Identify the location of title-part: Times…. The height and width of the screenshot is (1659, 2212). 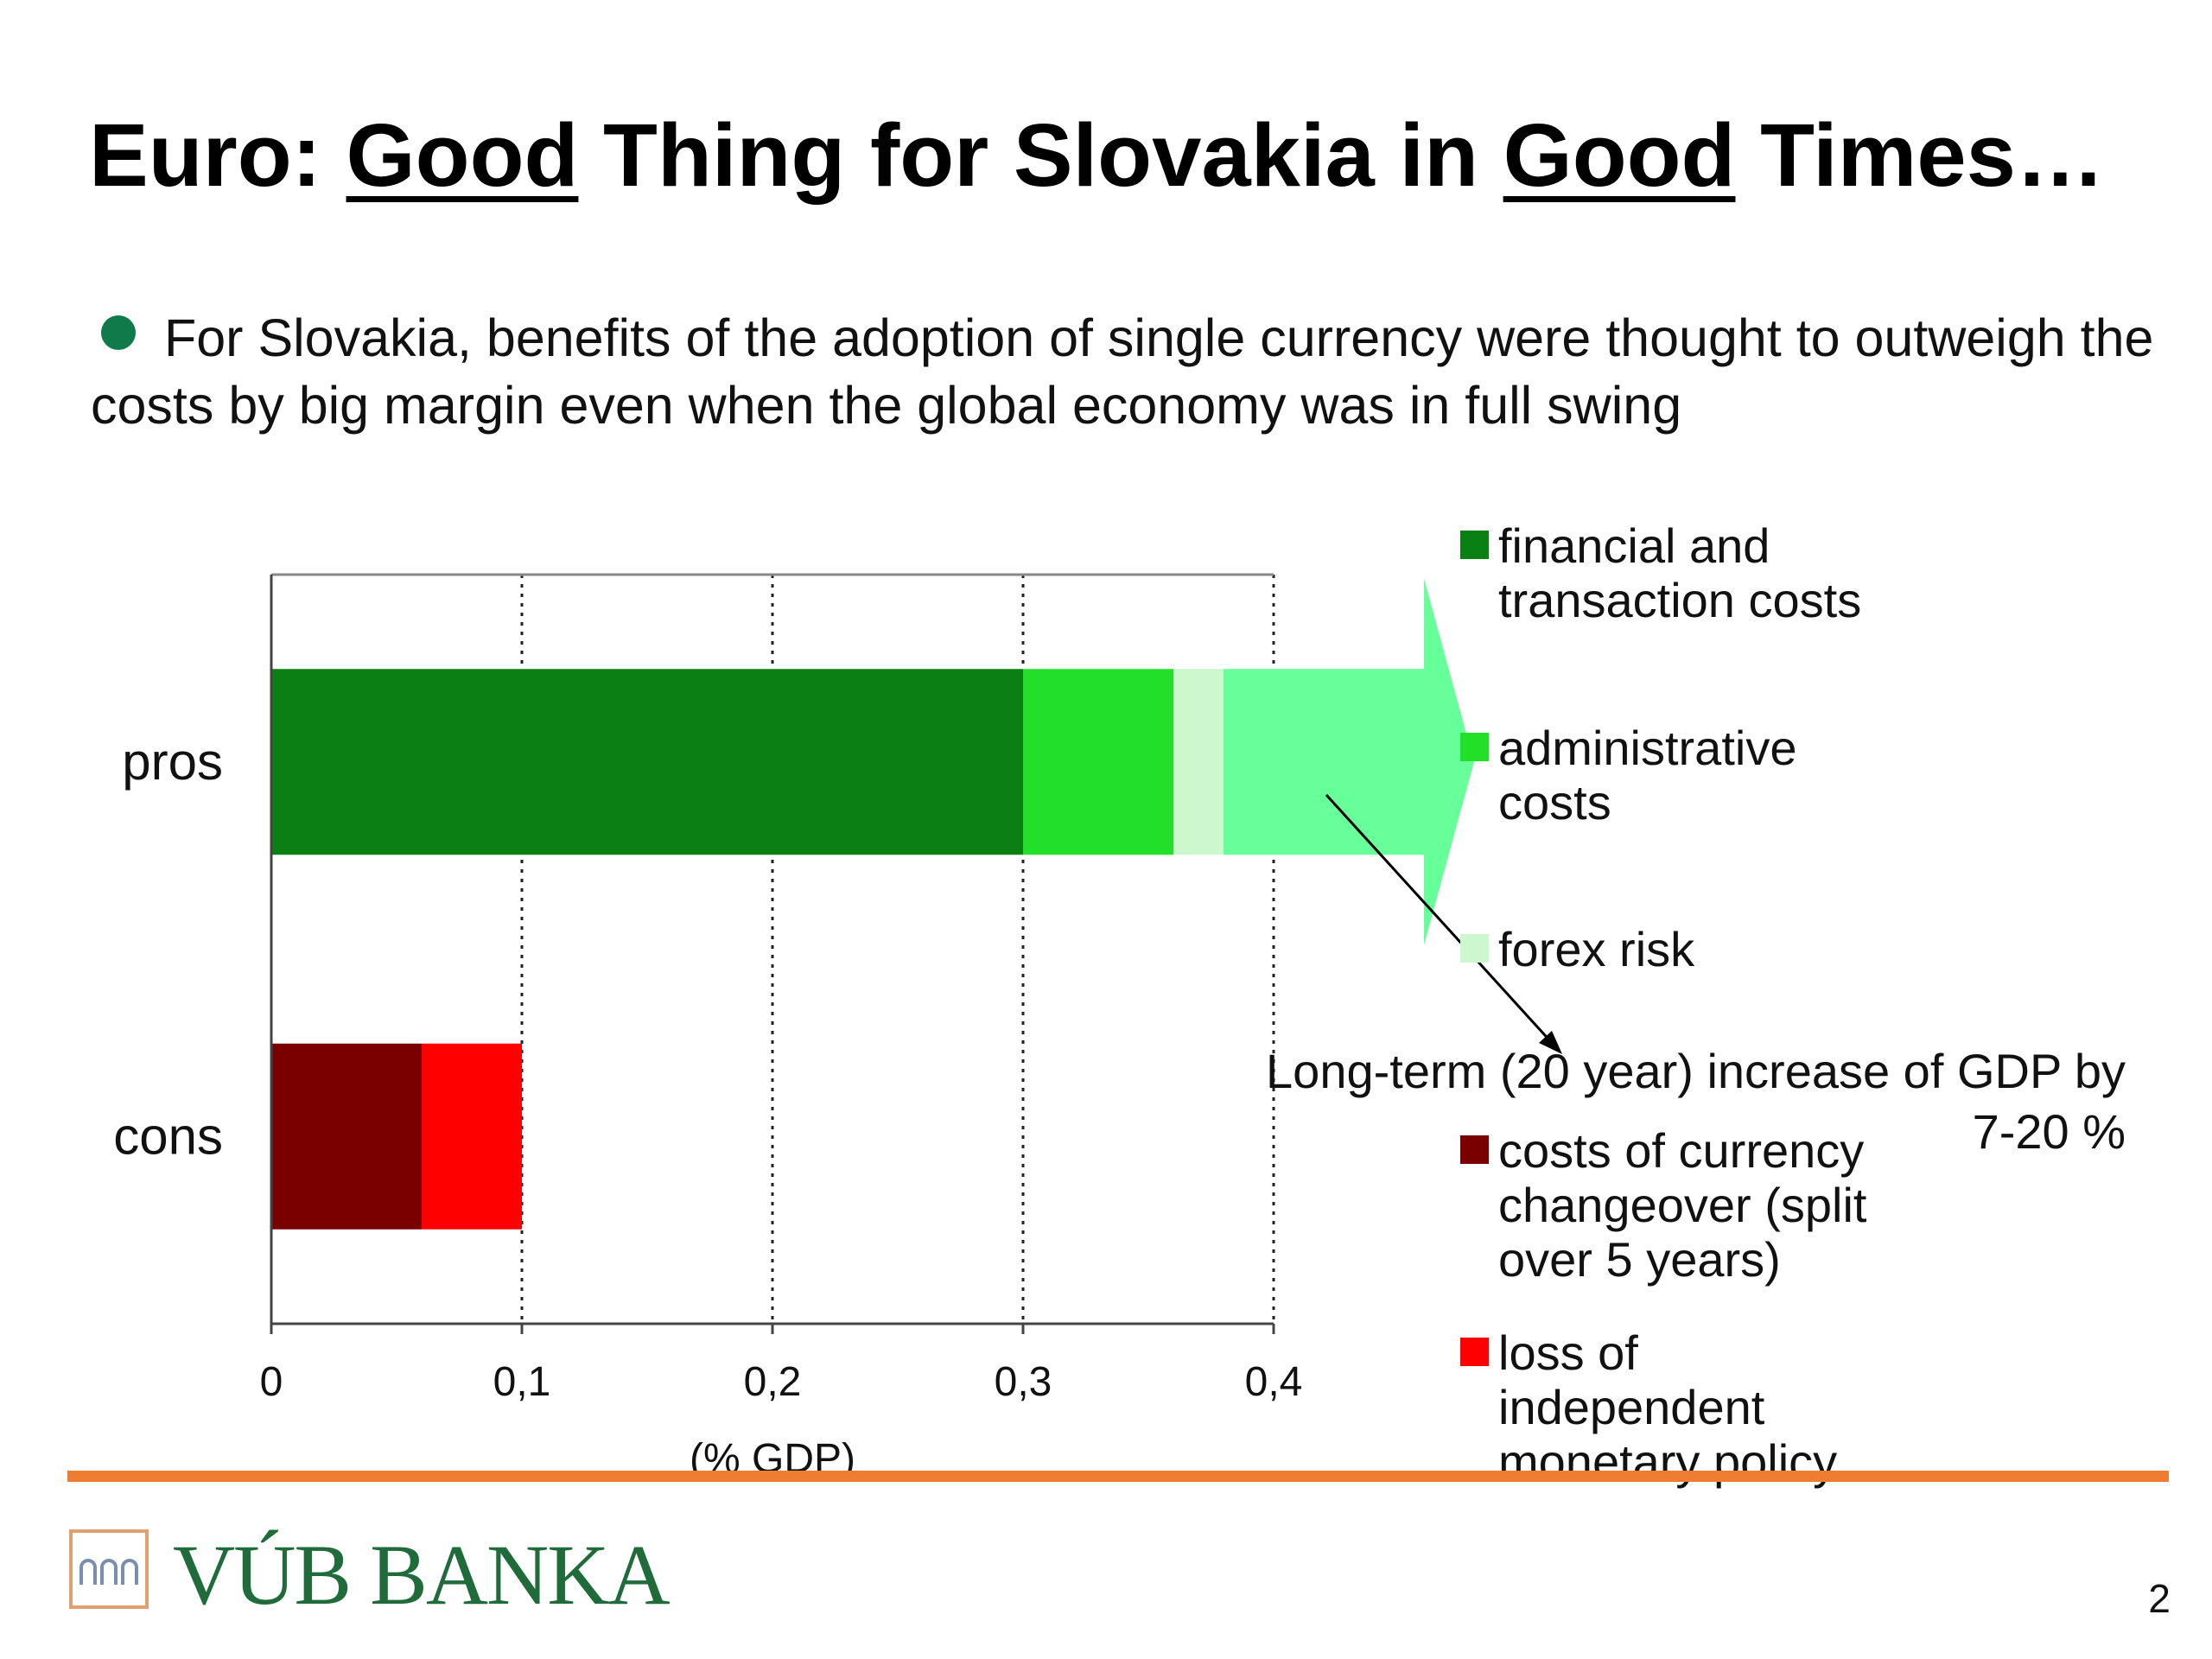
(1920, 155).